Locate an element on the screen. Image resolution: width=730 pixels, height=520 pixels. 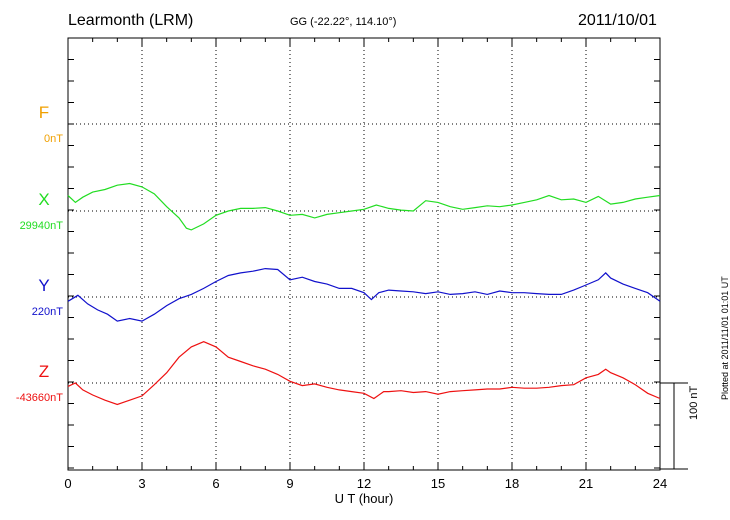
series-baseline-y: 220nT is located at coordinates (47, 312).